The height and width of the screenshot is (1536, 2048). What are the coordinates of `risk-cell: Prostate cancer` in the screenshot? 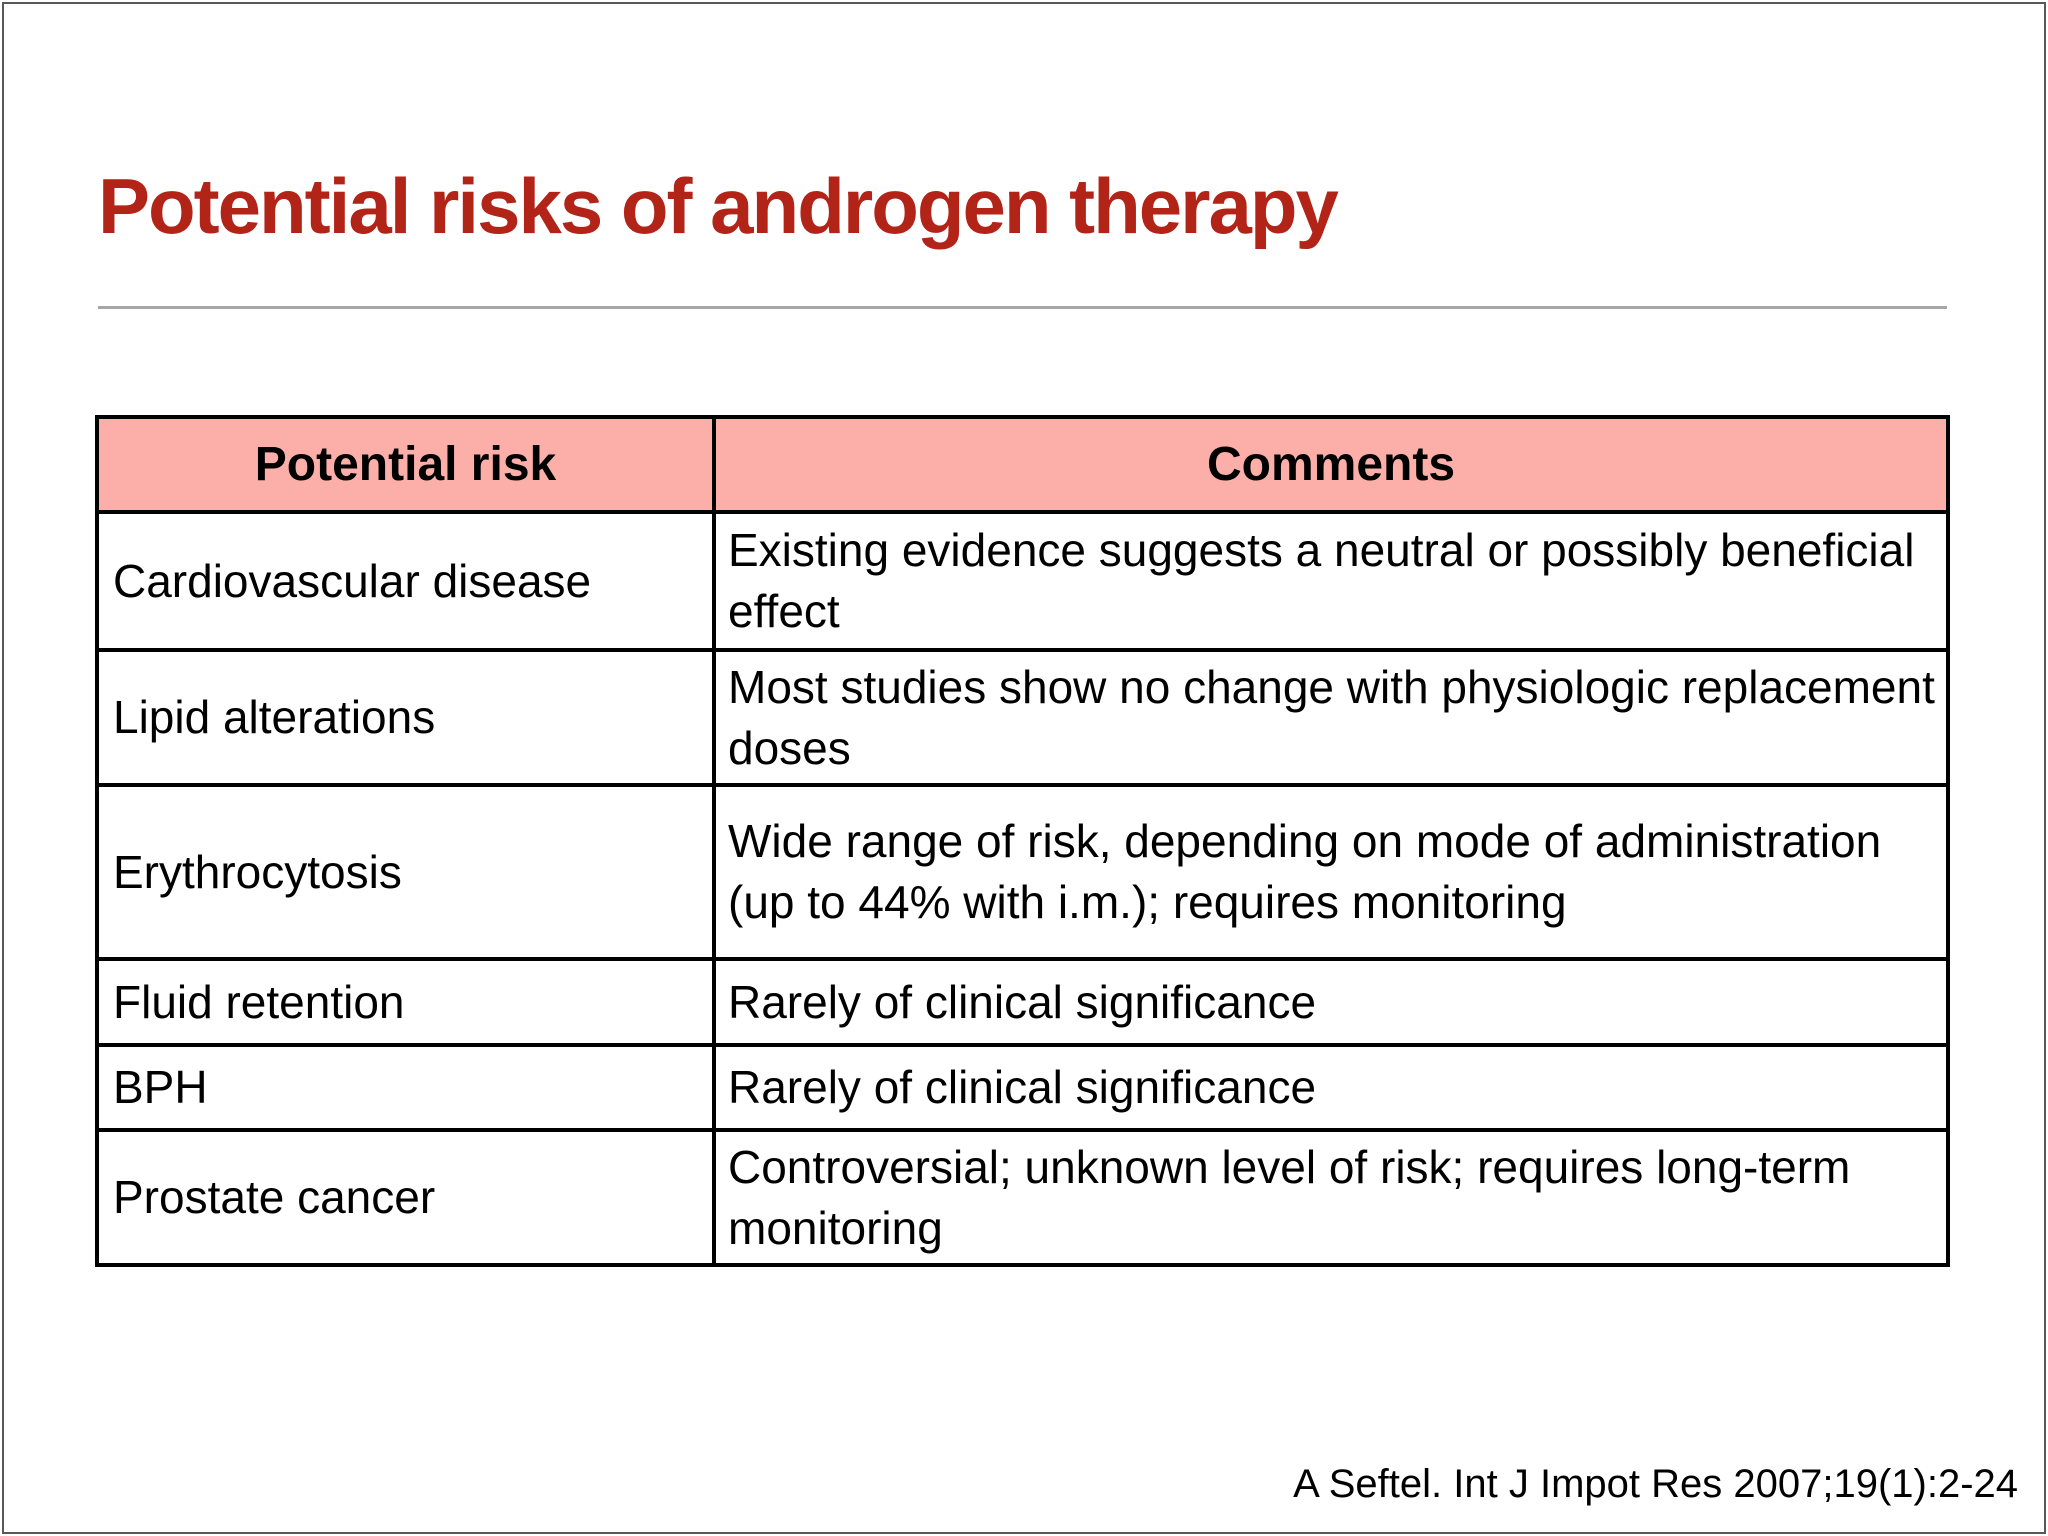 It's located at (405, 1197).